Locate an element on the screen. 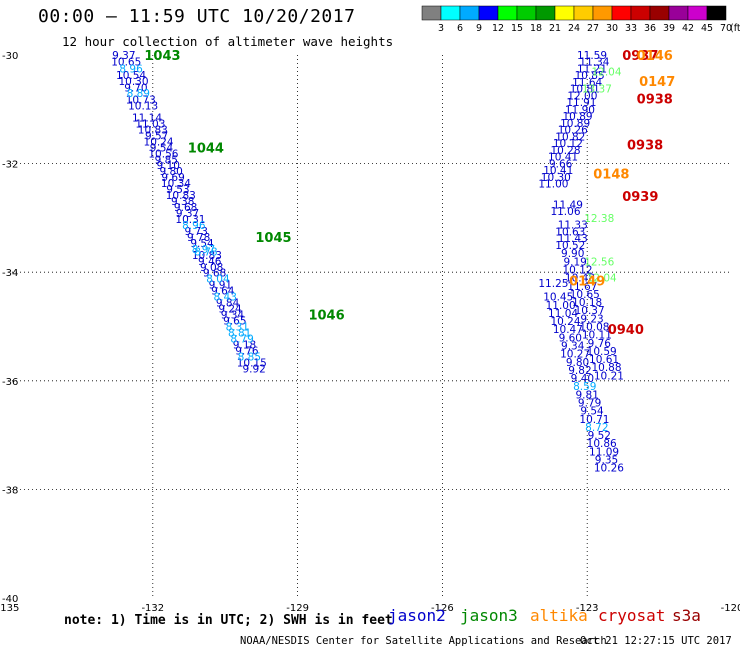 This screenshot has height=650, width=740. x-tick-label: -129 is located at coordinates (297, 608).